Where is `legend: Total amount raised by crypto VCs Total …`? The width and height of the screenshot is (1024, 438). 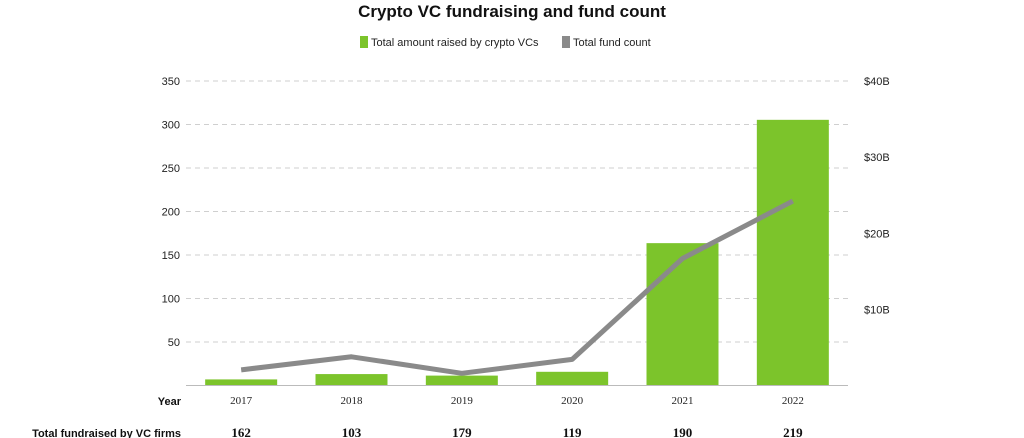 legend: Total amount raised by crypto VCs Total … is located at coordinates (505, 42).